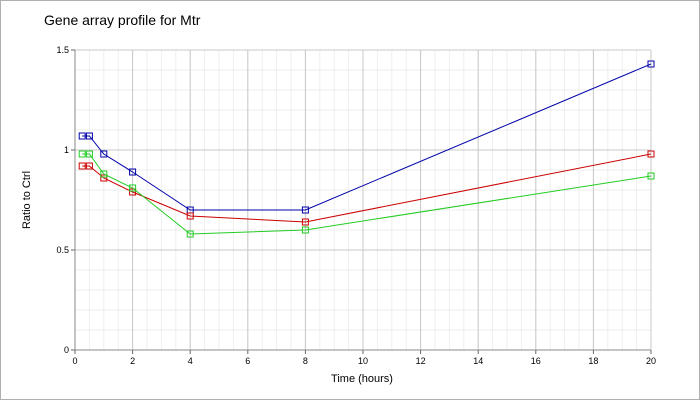  What do you see at coordinates (122, 20) in the screenshot?
I see `chart-title: Gene array profile for Mtr` at bounding box center [122, 20].